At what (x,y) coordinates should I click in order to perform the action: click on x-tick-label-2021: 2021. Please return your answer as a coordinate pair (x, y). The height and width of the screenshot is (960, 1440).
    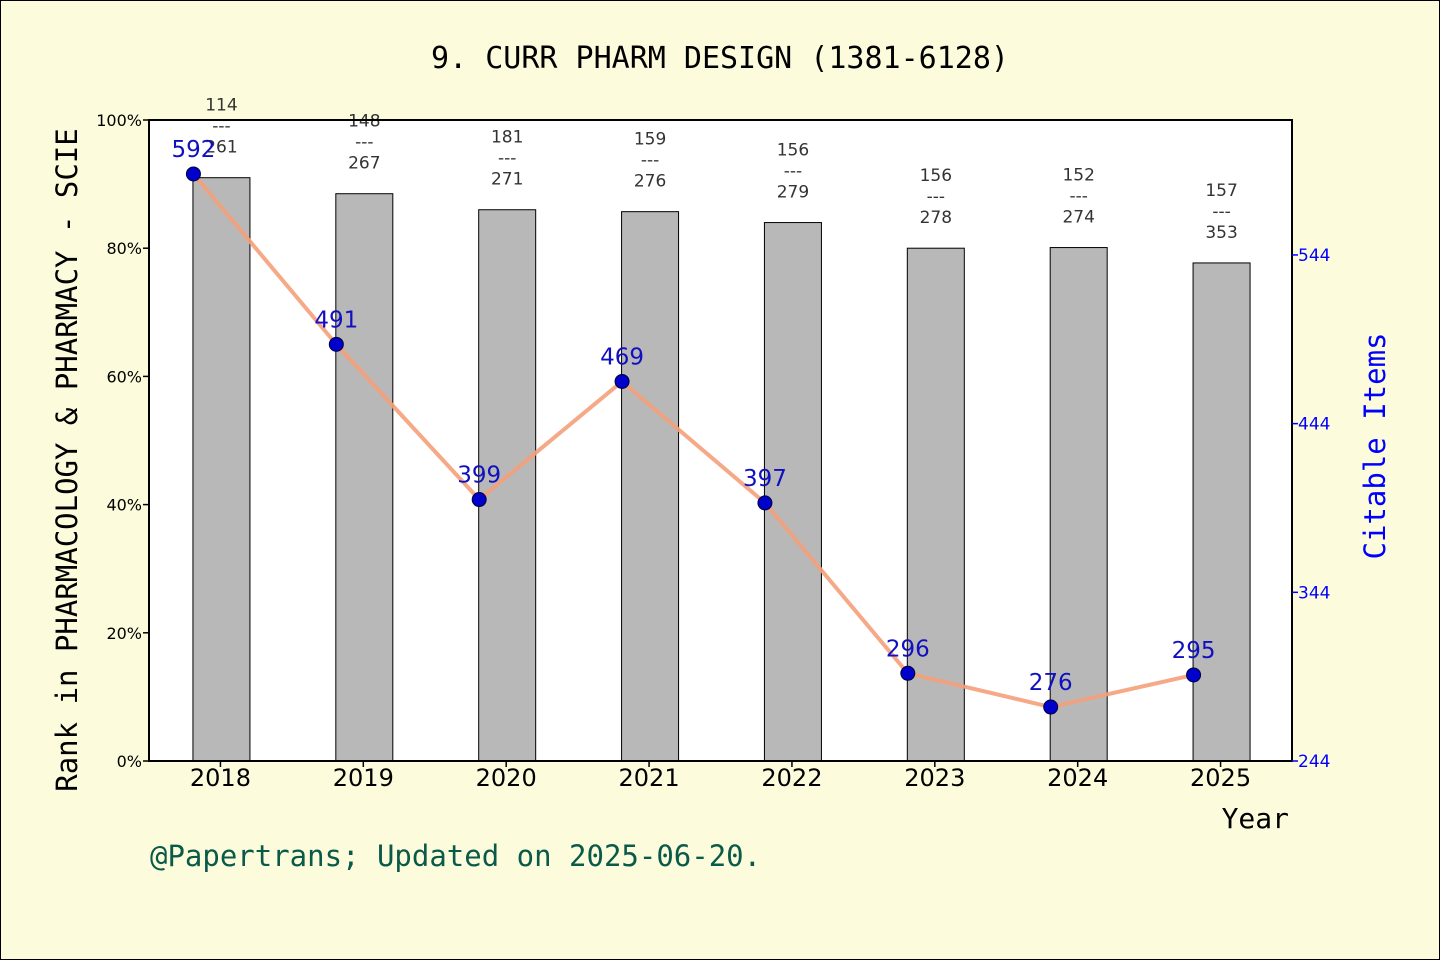
    Looking at the image, I should click on (649, 778).